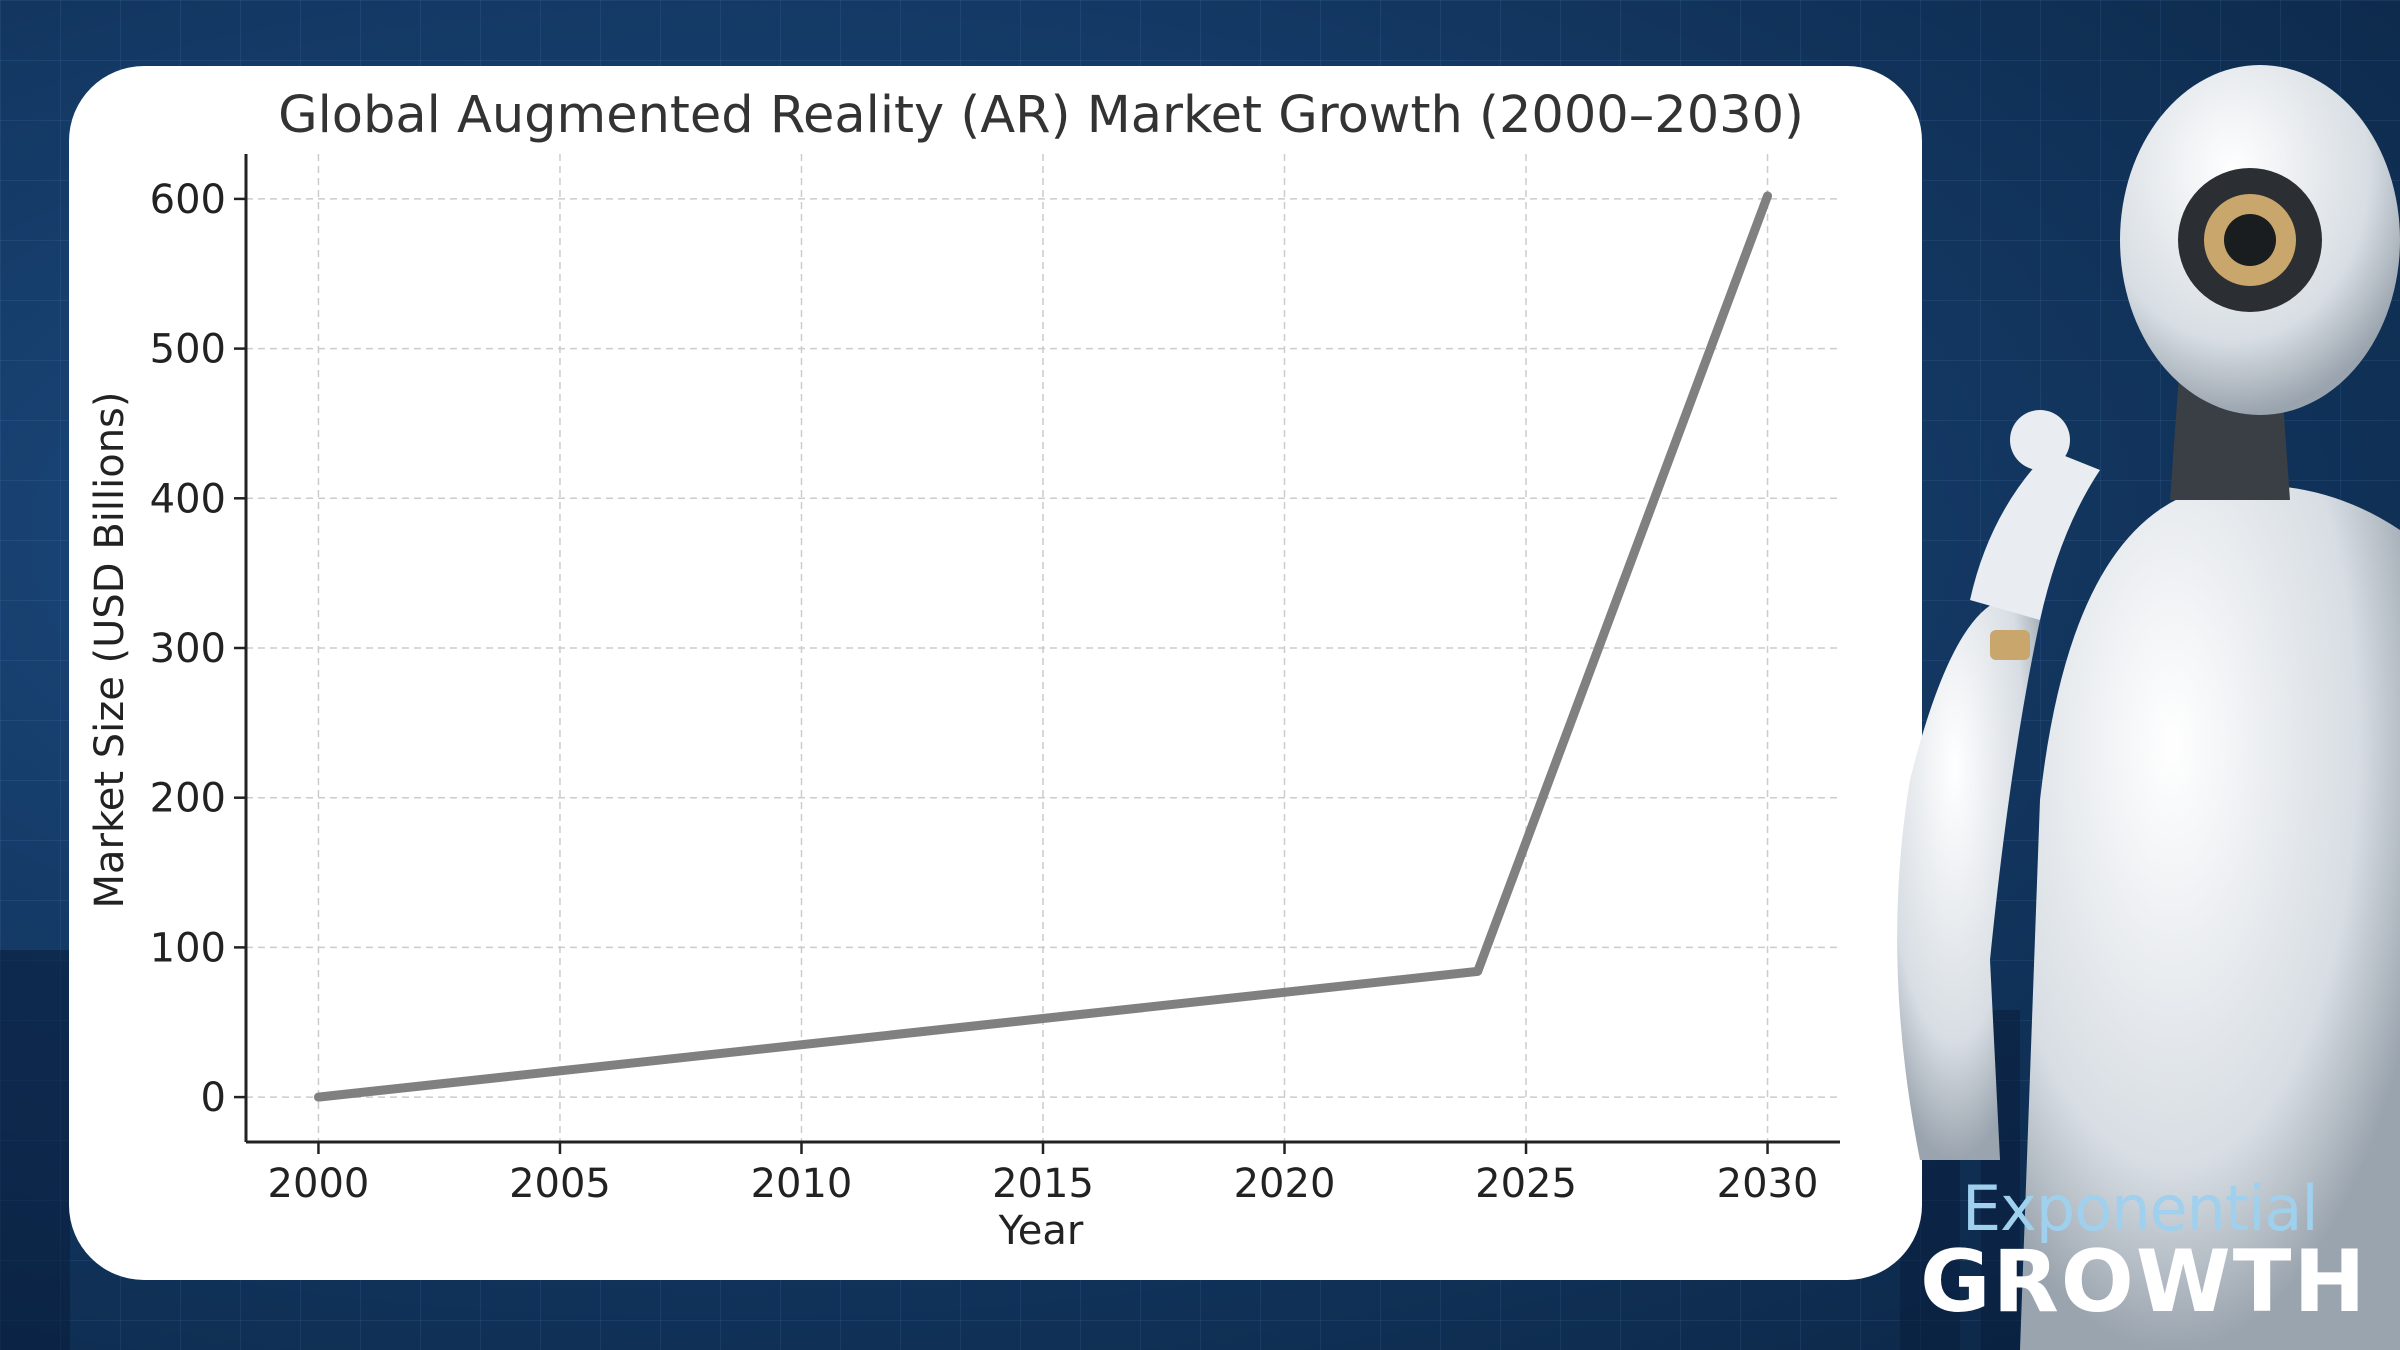 The width and height of the screenshot is (2400, 1350). Describe the element at coordinates (188, 200) in the screenshot. I see `y-tick-label: 600` at that location.